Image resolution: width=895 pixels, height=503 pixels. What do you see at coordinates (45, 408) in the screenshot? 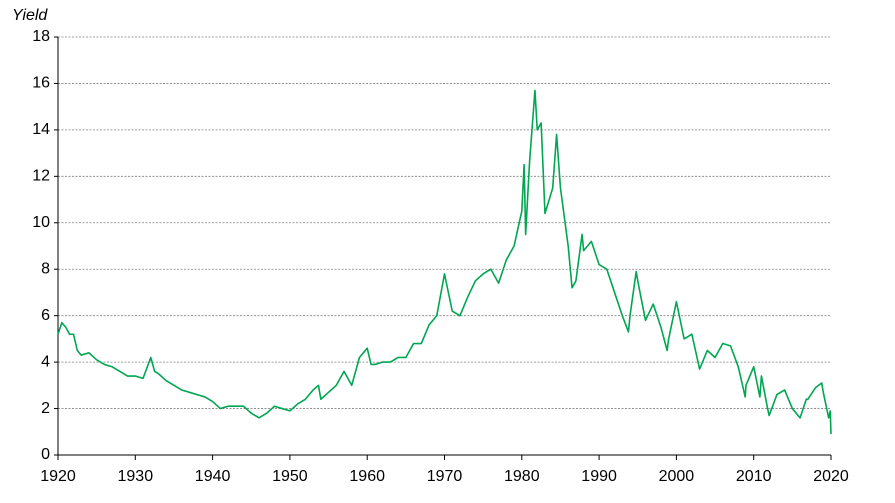
I see `y-tick-label: 2` at bounding box center [45, 408].